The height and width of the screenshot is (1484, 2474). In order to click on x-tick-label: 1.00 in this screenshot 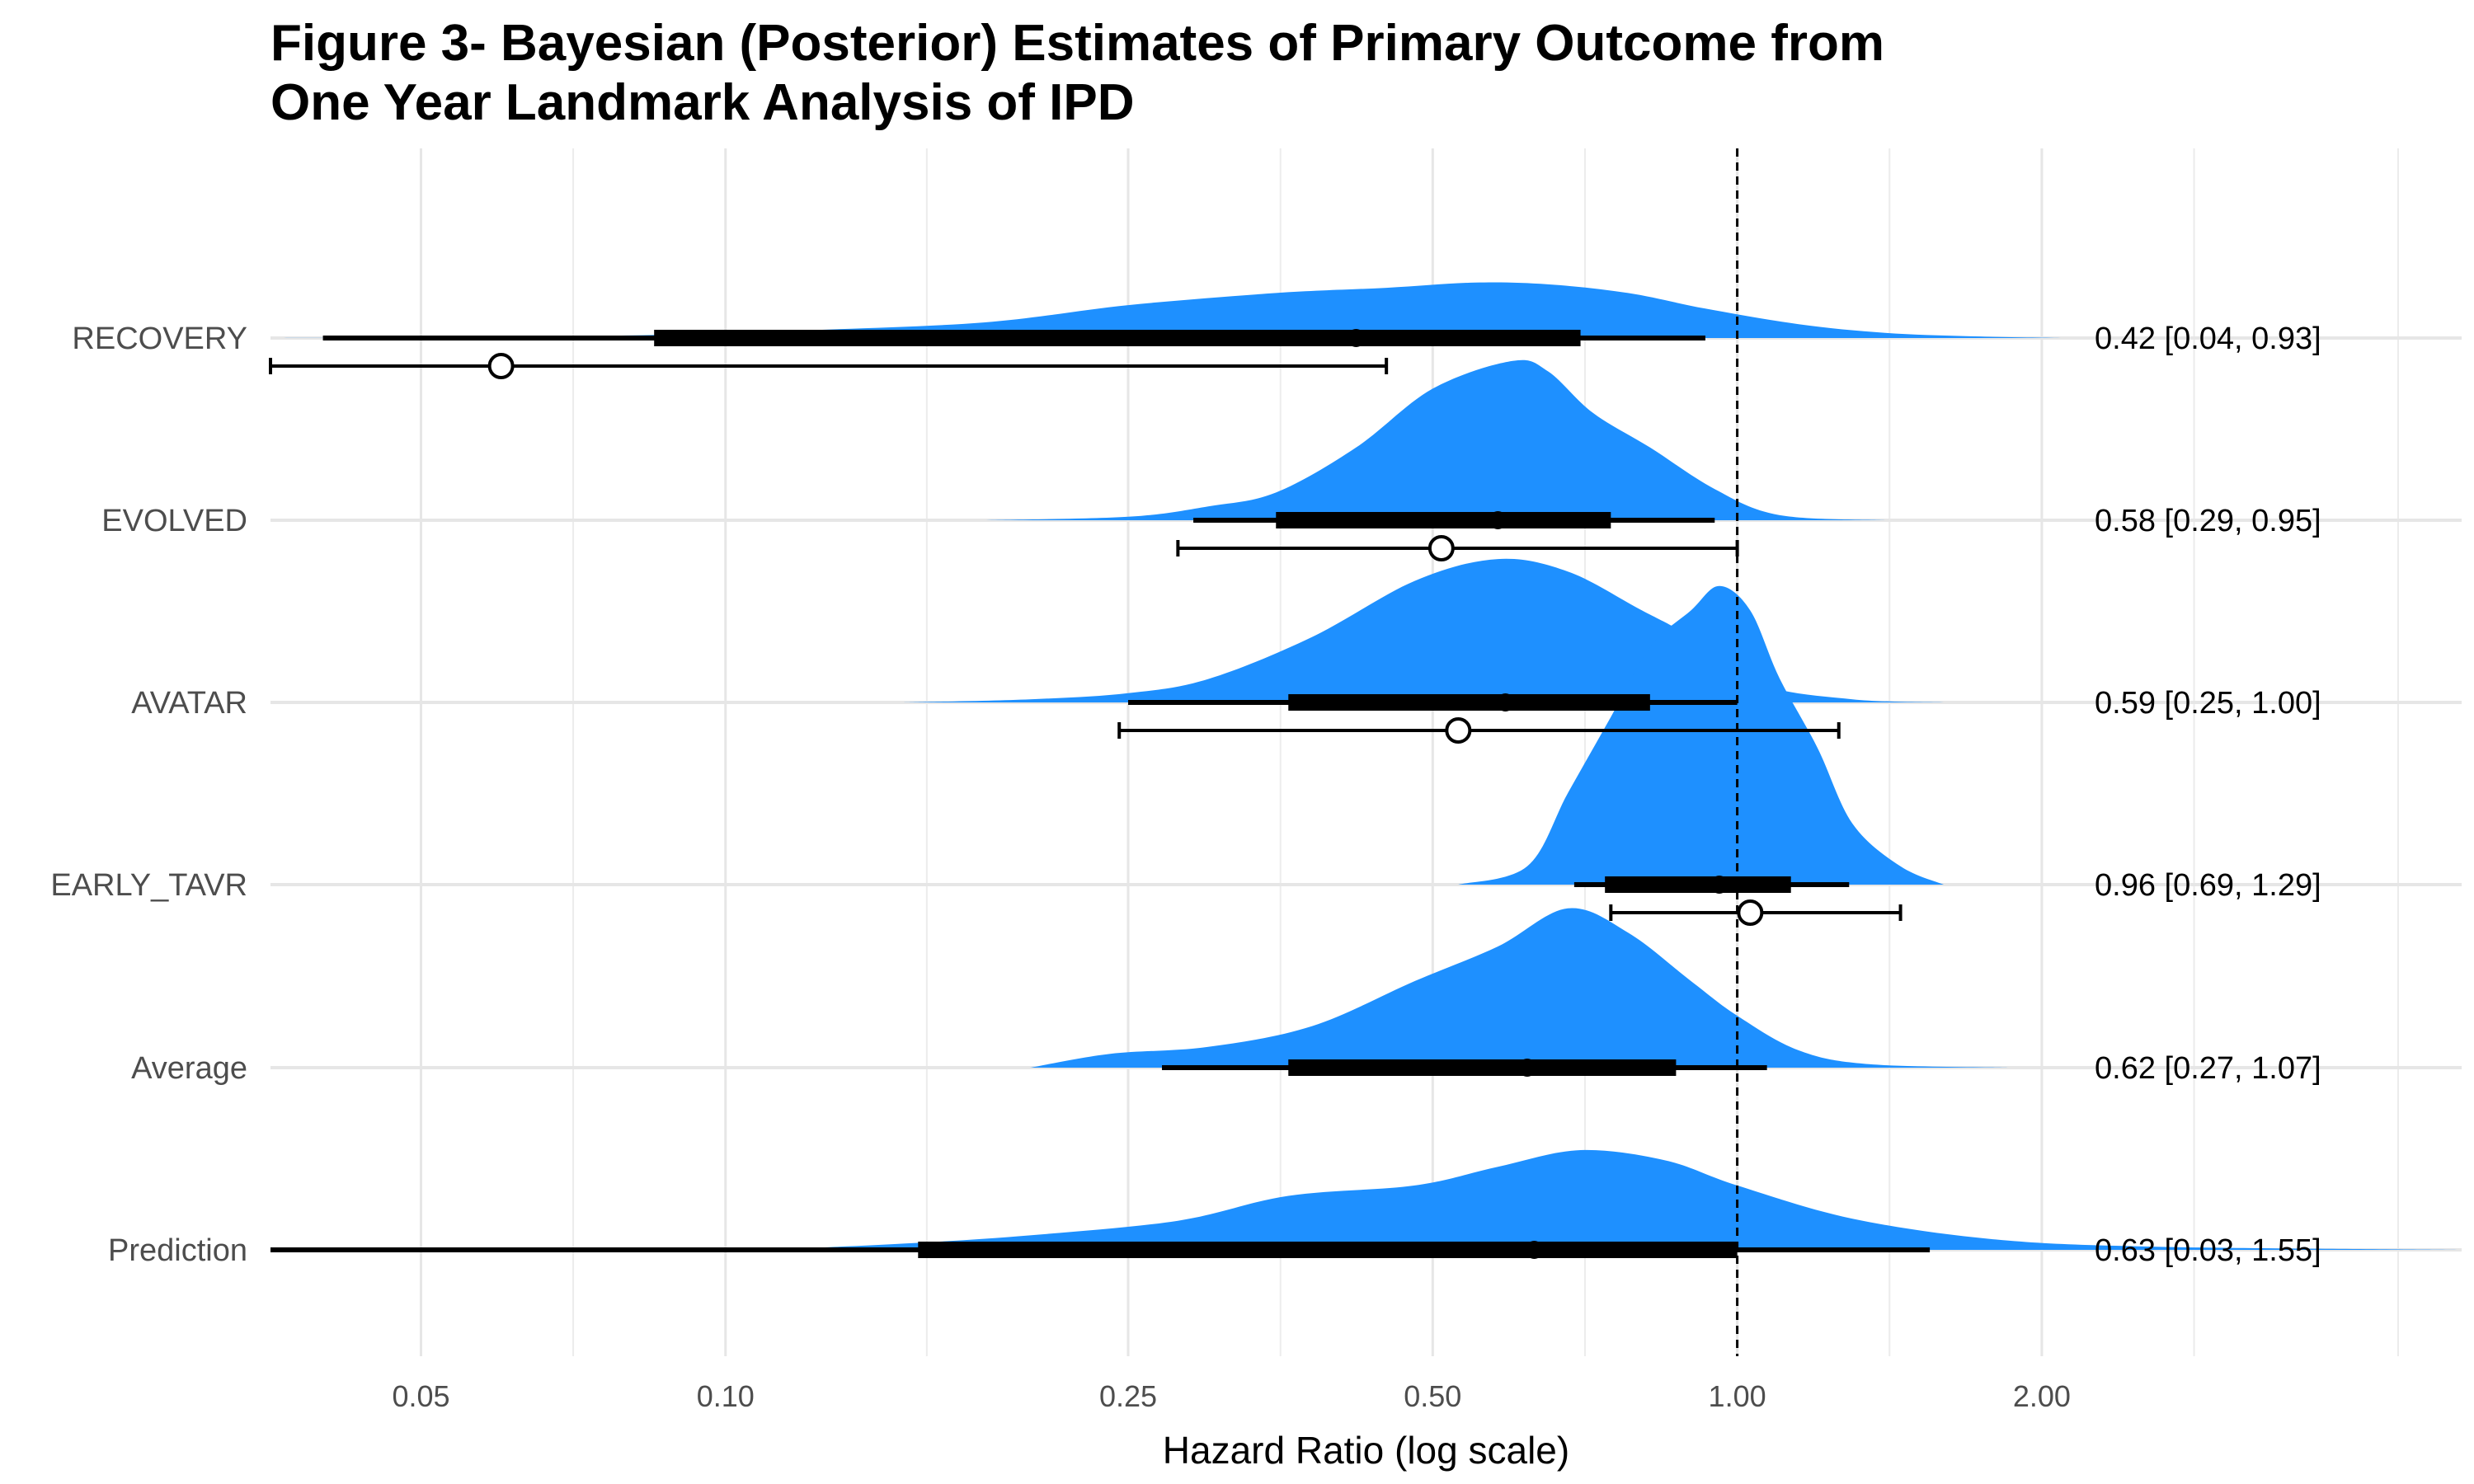, I will do `click(1737, 1396)`.